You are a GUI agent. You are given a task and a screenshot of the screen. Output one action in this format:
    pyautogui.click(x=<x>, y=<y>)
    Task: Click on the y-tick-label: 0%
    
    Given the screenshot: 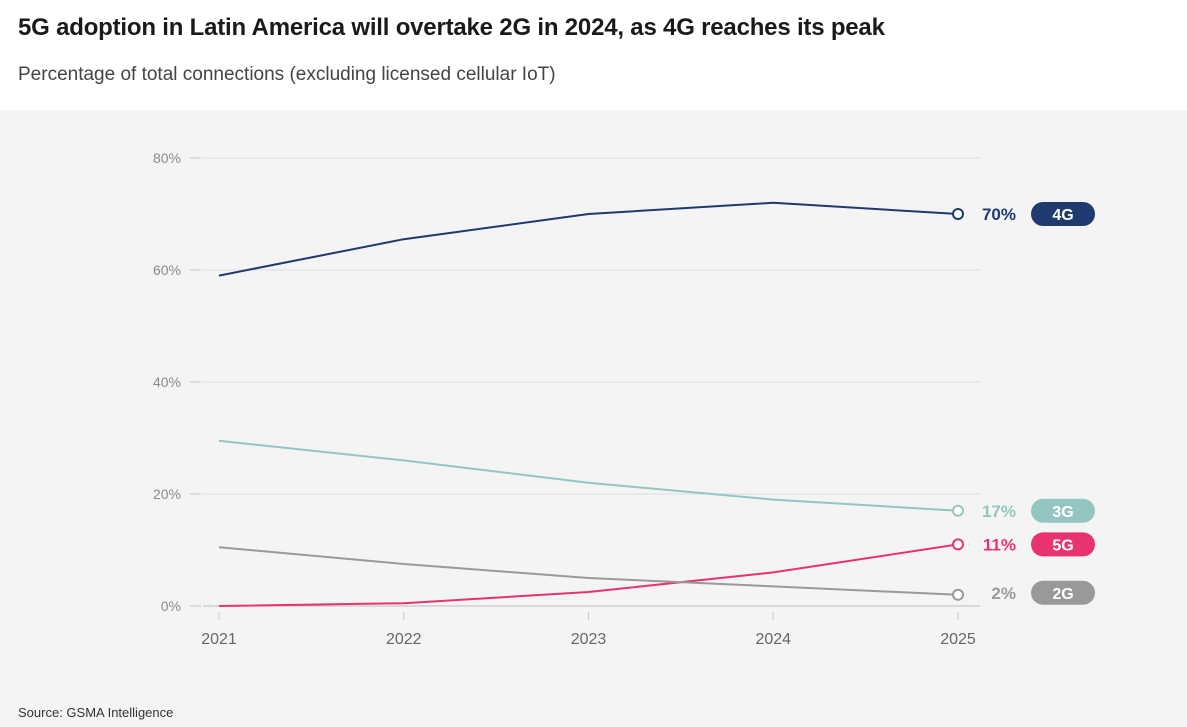 What is the action you would take?
    pyautogui.click(x=171, y=606)
    